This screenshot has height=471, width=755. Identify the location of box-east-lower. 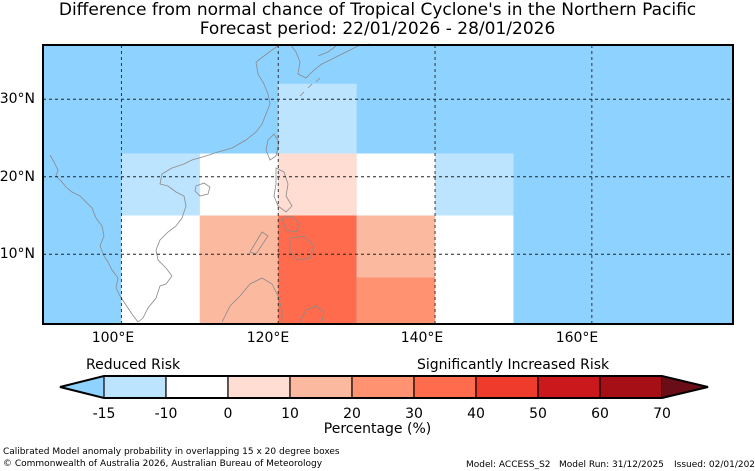
(474, 269).